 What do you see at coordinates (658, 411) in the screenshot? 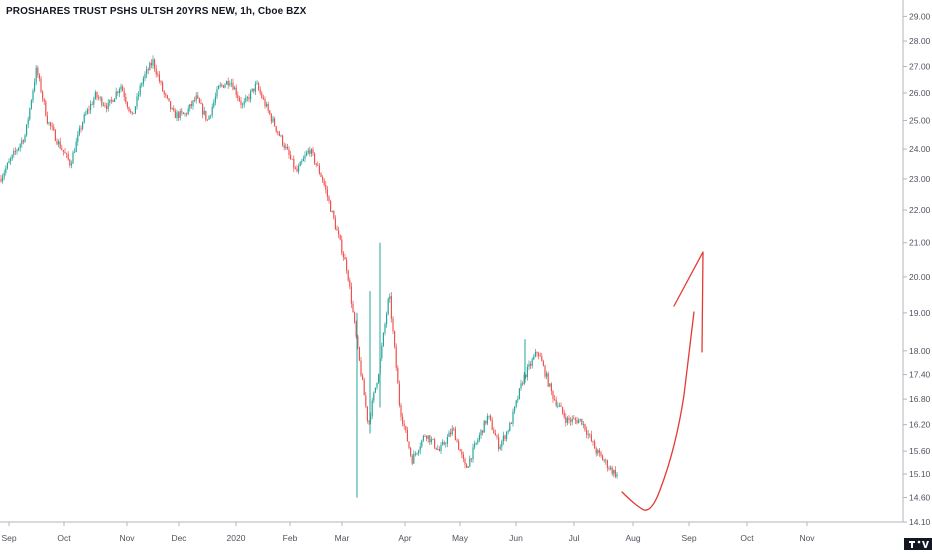
I see `drawn-trend-curve` at bounding box center [658, 411].